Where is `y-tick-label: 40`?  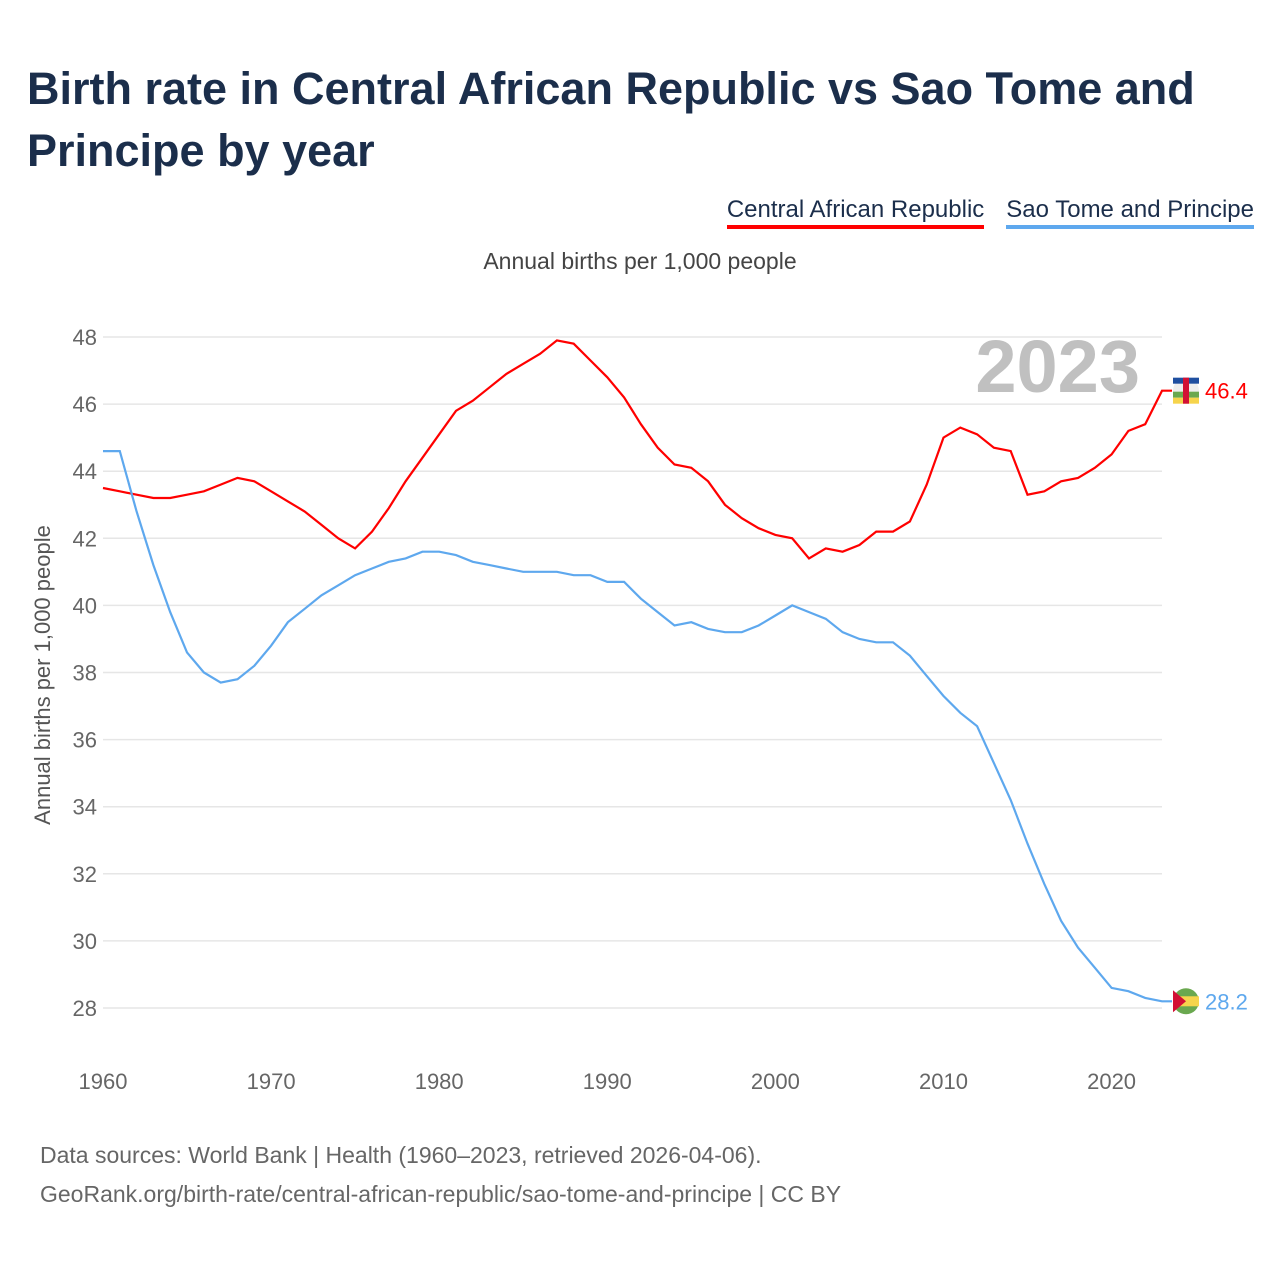 y-tick-label: 40 is located at coordinates (85, 605).